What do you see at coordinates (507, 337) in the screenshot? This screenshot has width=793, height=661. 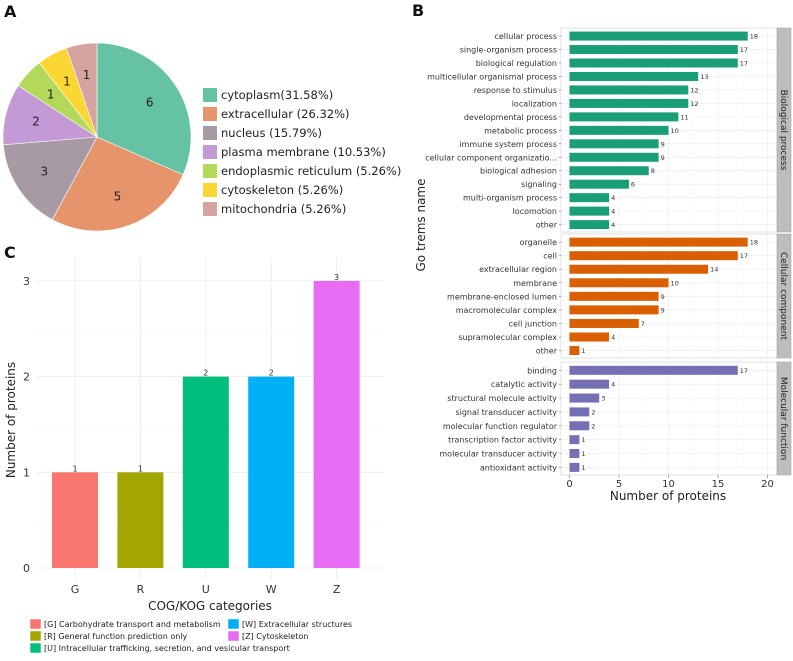 I see `go-term-label: supramolecular complex` at bounding box center [507, 337].